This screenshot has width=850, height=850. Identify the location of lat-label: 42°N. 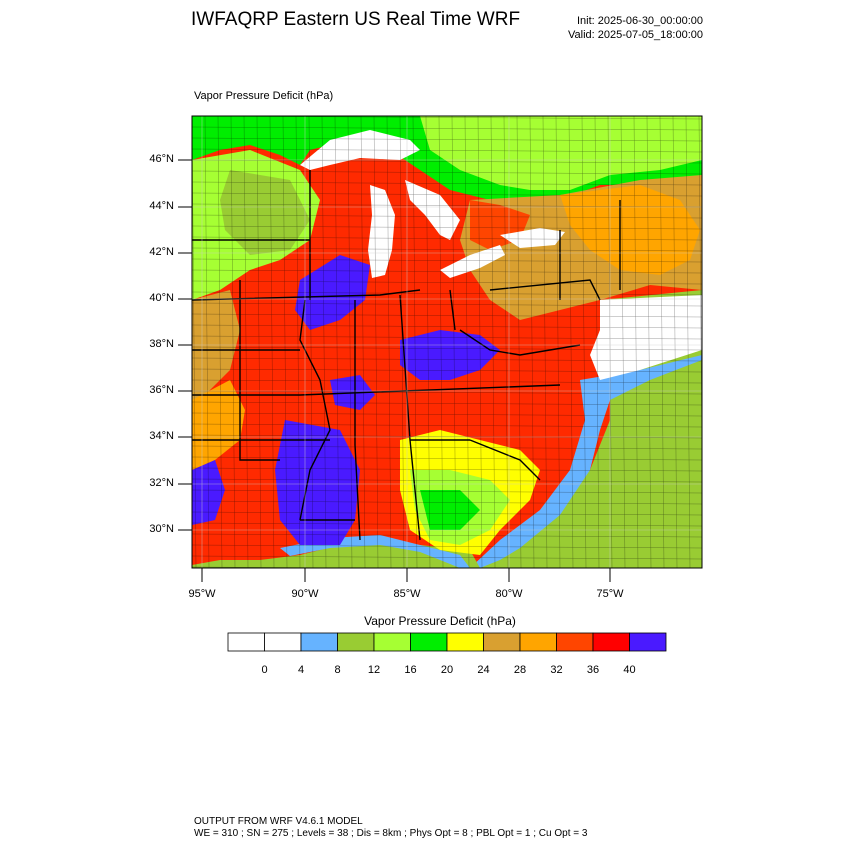
(161, 252).